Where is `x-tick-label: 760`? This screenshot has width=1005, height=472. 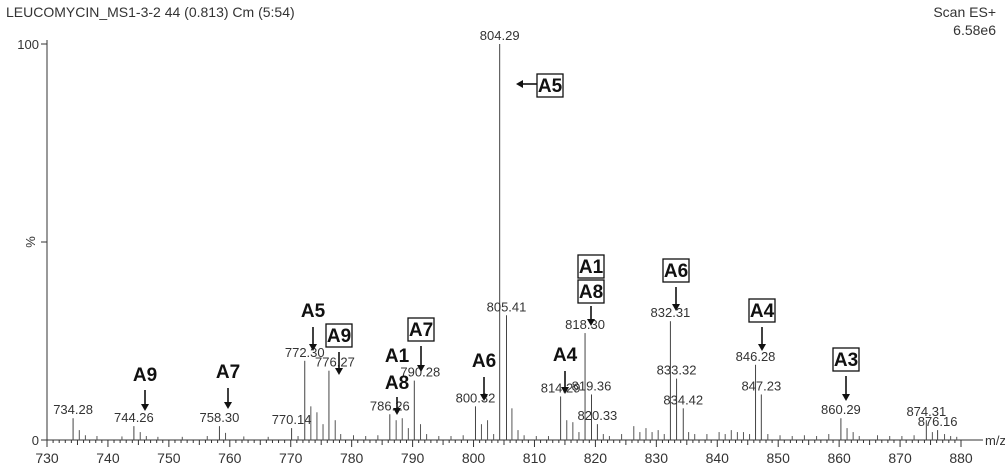 x-tick-label: 760 is located at coordinates (230, 458).